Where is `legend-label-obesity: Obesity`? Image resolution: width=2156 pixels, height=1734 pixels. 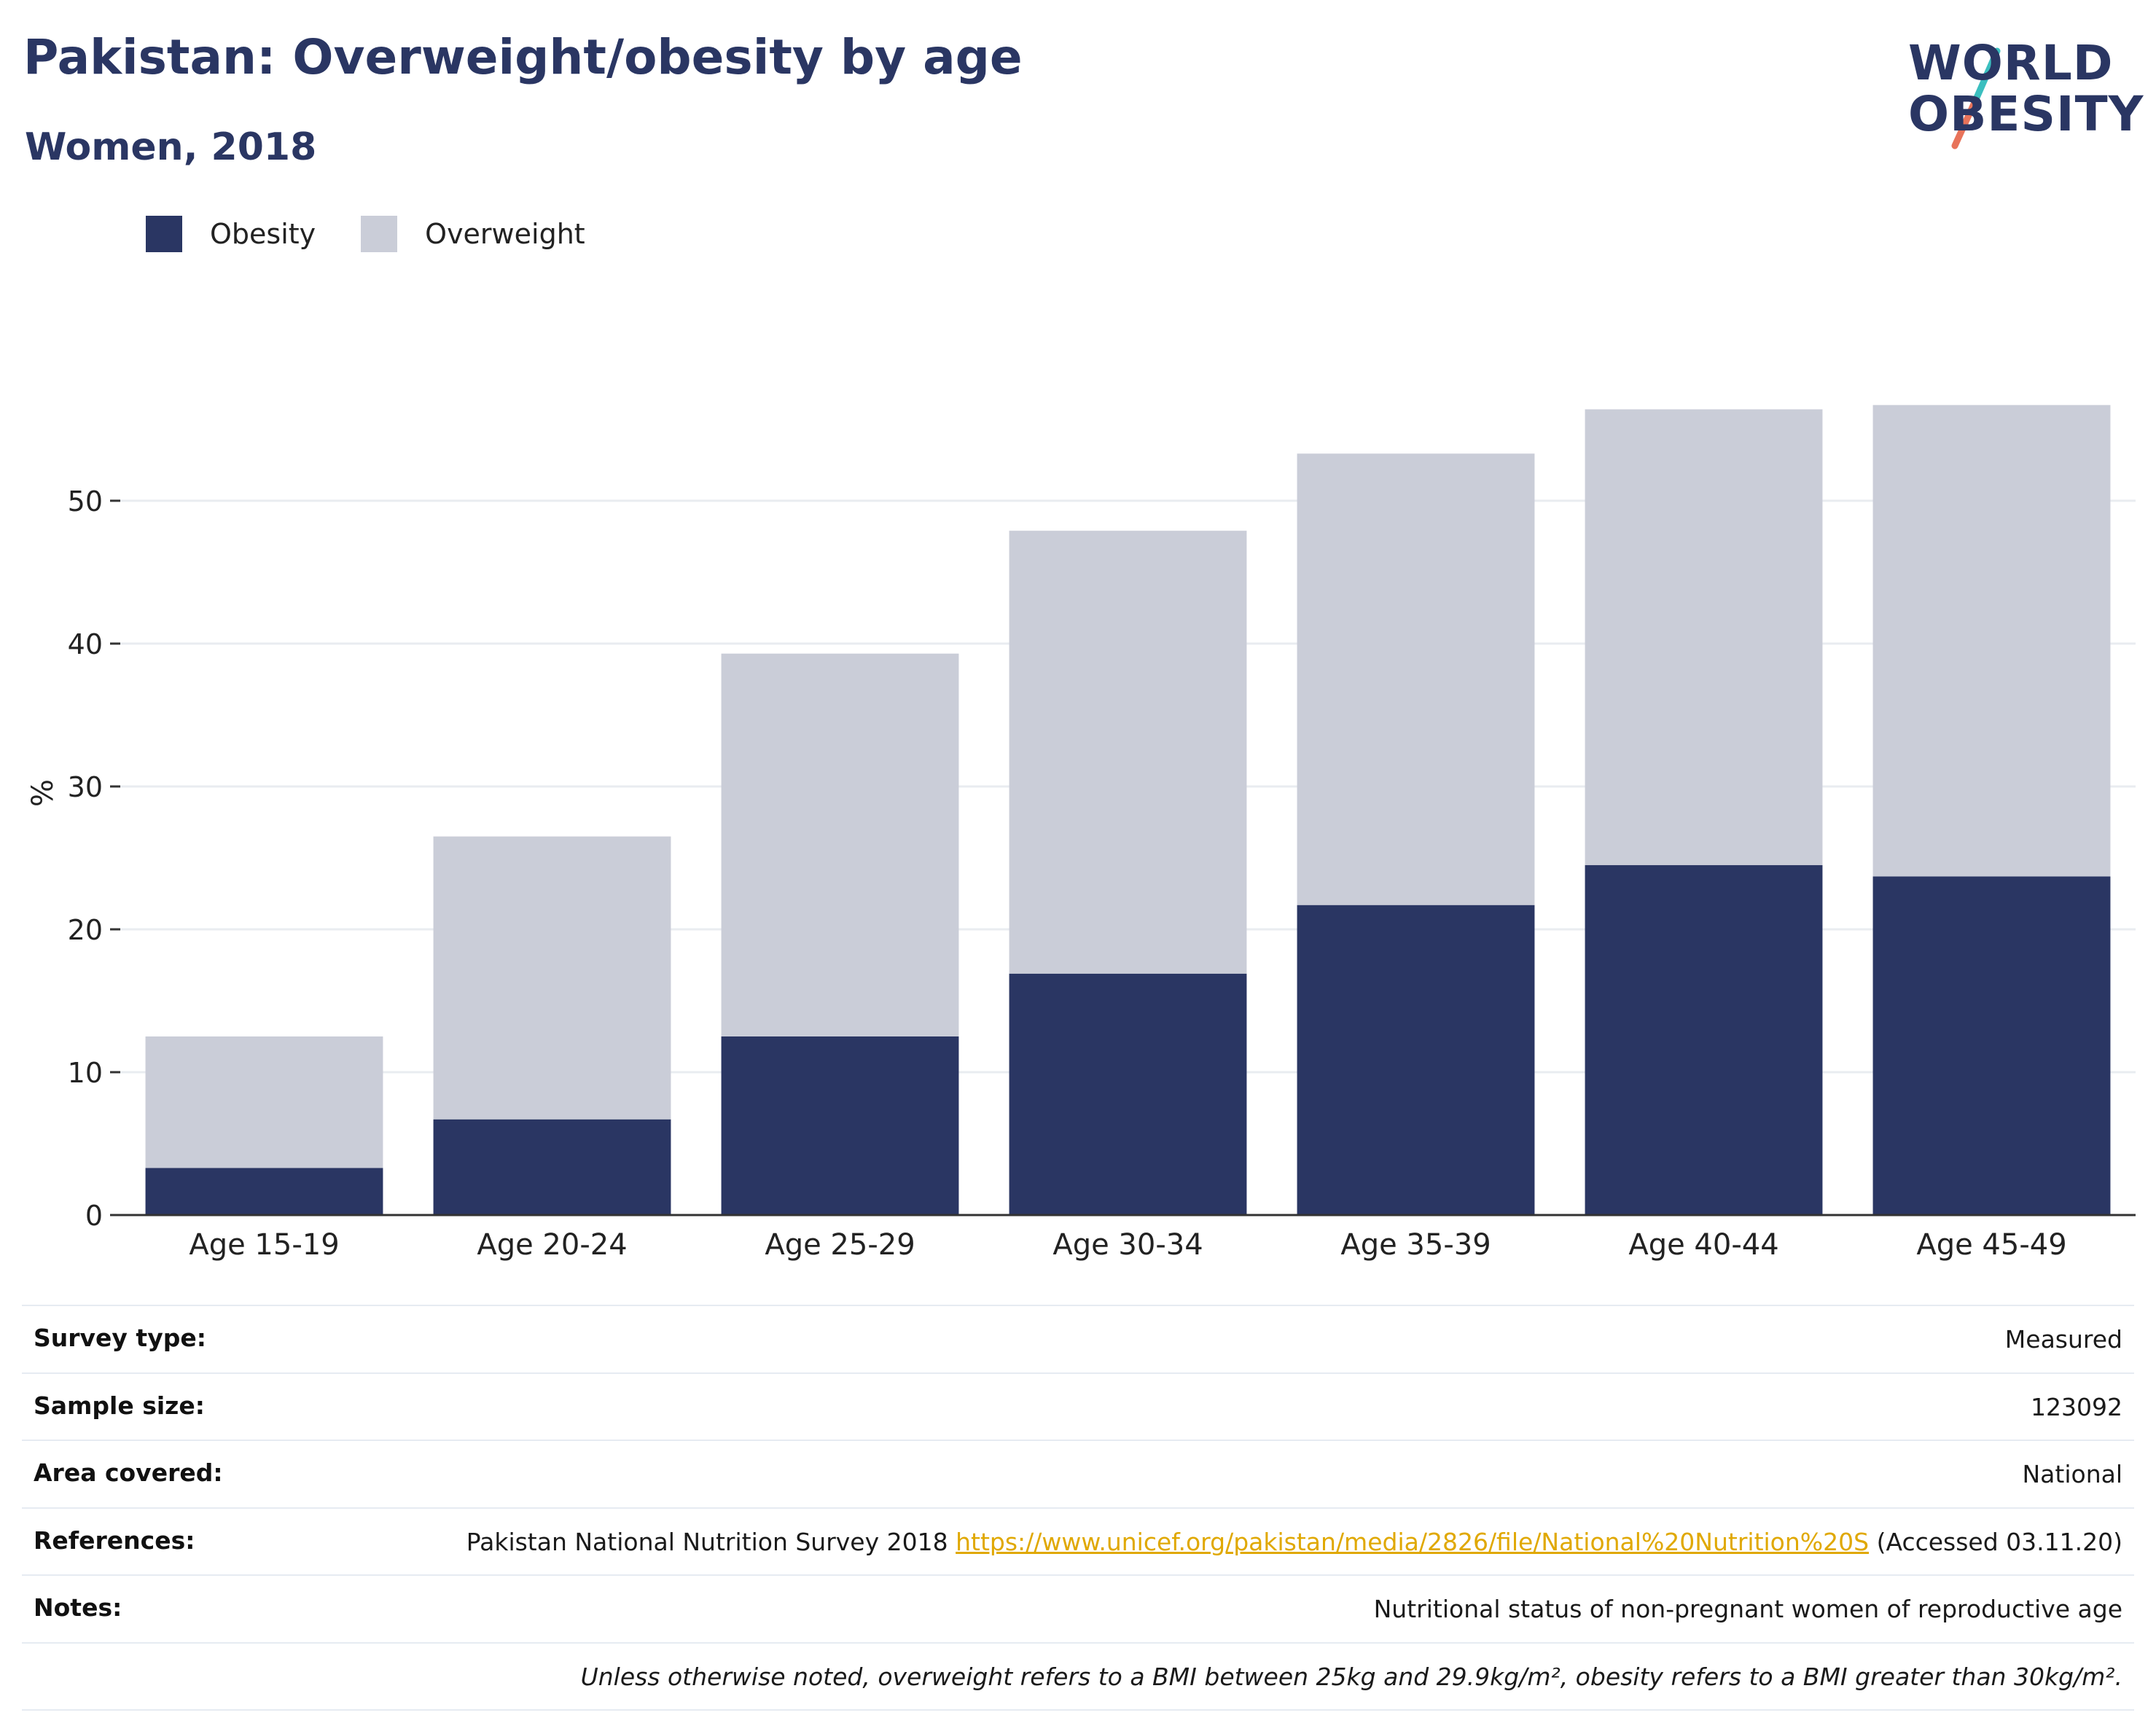 legend-label-obesity: Obesity is located at coordinates (263, 234).